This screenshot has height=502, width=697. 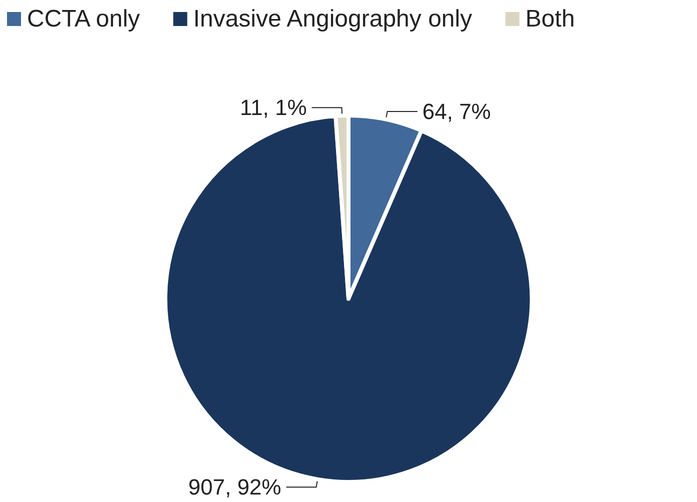 I want to click on legend-label: Both, so click(x=550, y=19).